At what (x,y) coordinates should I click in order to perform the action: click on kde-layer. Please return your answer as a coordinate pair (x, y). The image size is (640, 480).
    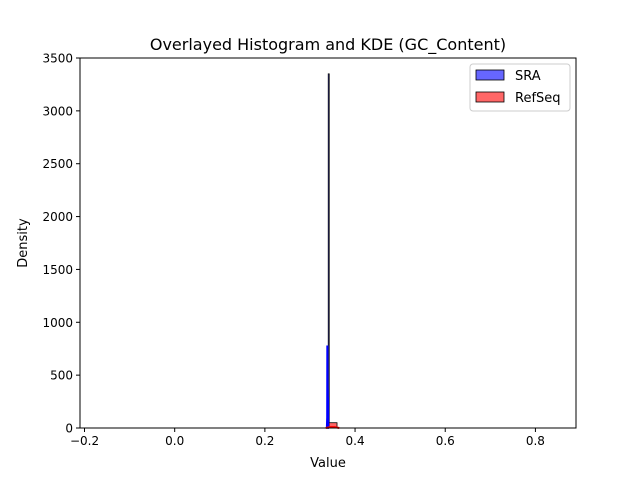
    Looking at the image, I should click on (332, 387).